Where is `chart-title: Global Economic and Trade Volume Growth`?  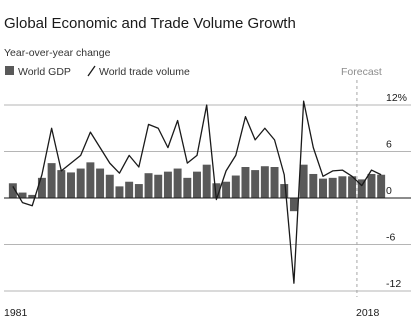 chart-title: Global Economic and Trade Volume Growth is located at coordinates (150, 23).